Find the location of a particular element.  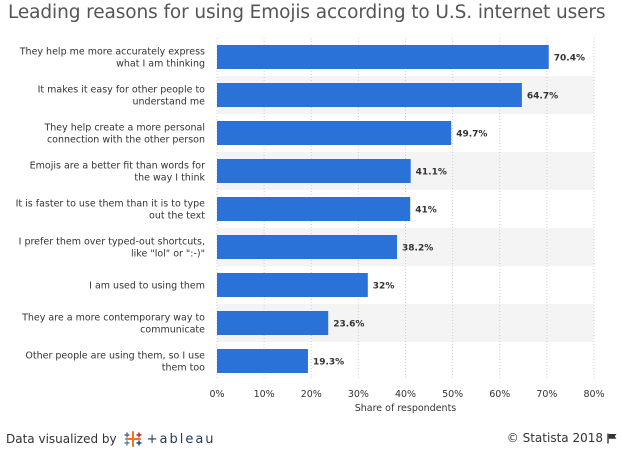

bar-value-label: 38.2% is located at coordinates (417, 249).